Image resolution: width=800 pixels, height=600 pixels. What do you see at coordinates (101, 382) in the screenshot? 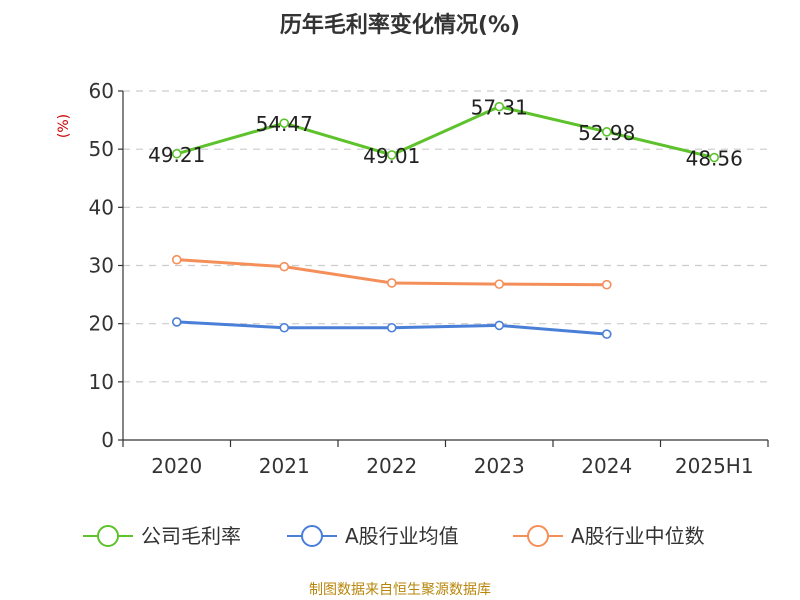
I see `y-tick-label: 10` at bounding box center [101, 382].